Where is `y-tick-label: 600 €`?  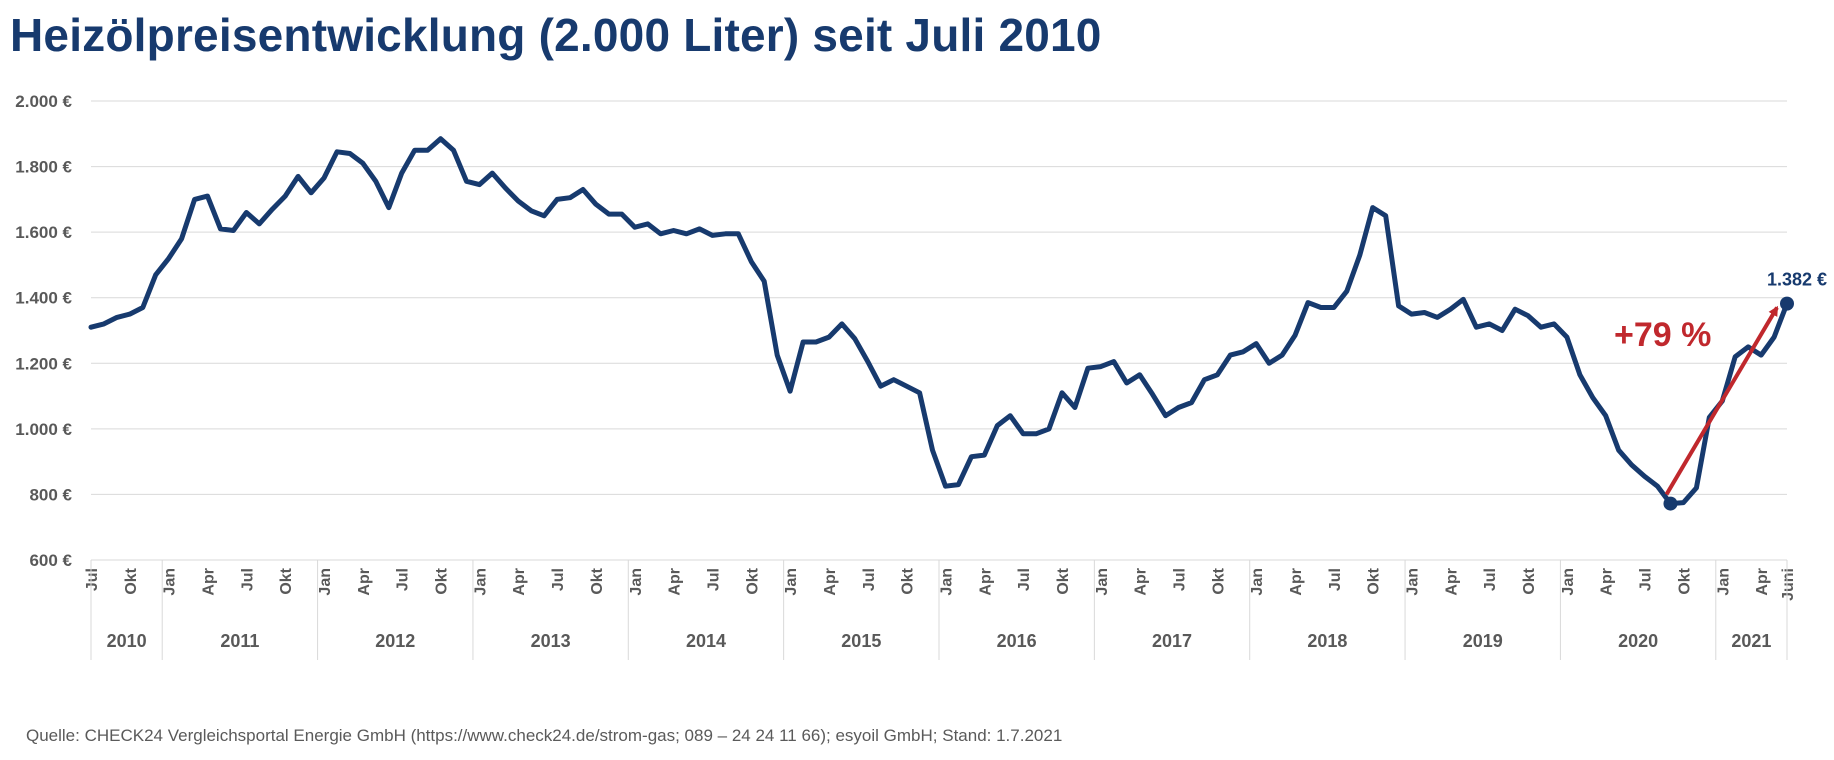
y-tick-label: 600 € is located at coordinates (50, 560).